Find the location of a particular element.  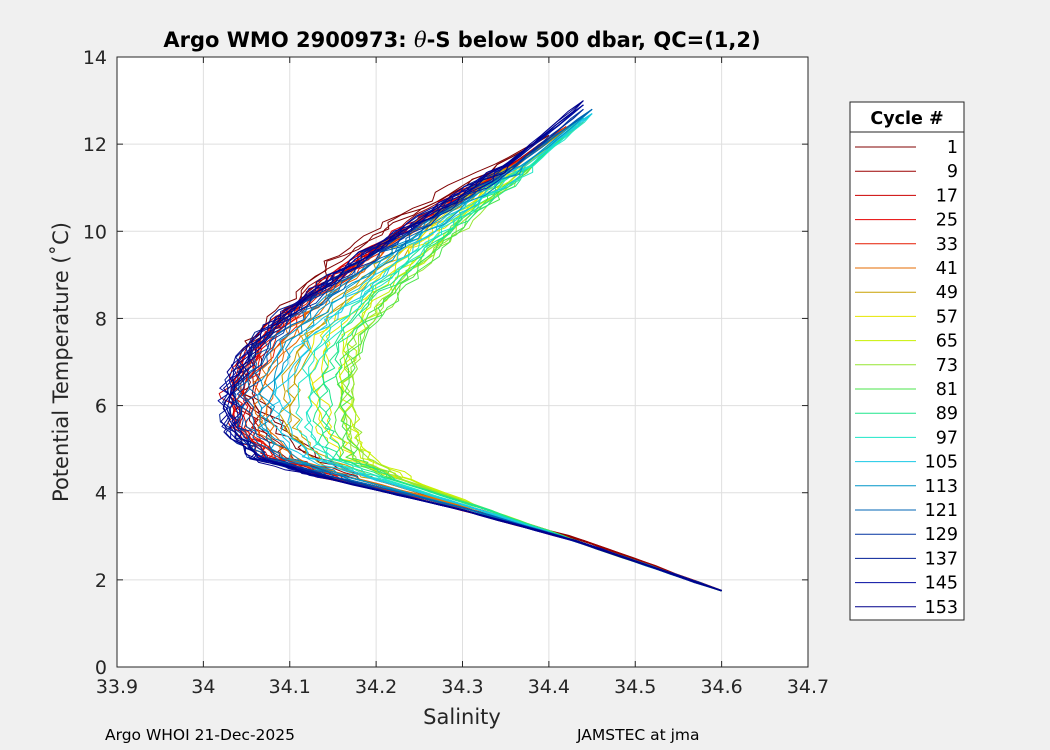

y-tick-label: 0 is located at coordinates (101, 668).